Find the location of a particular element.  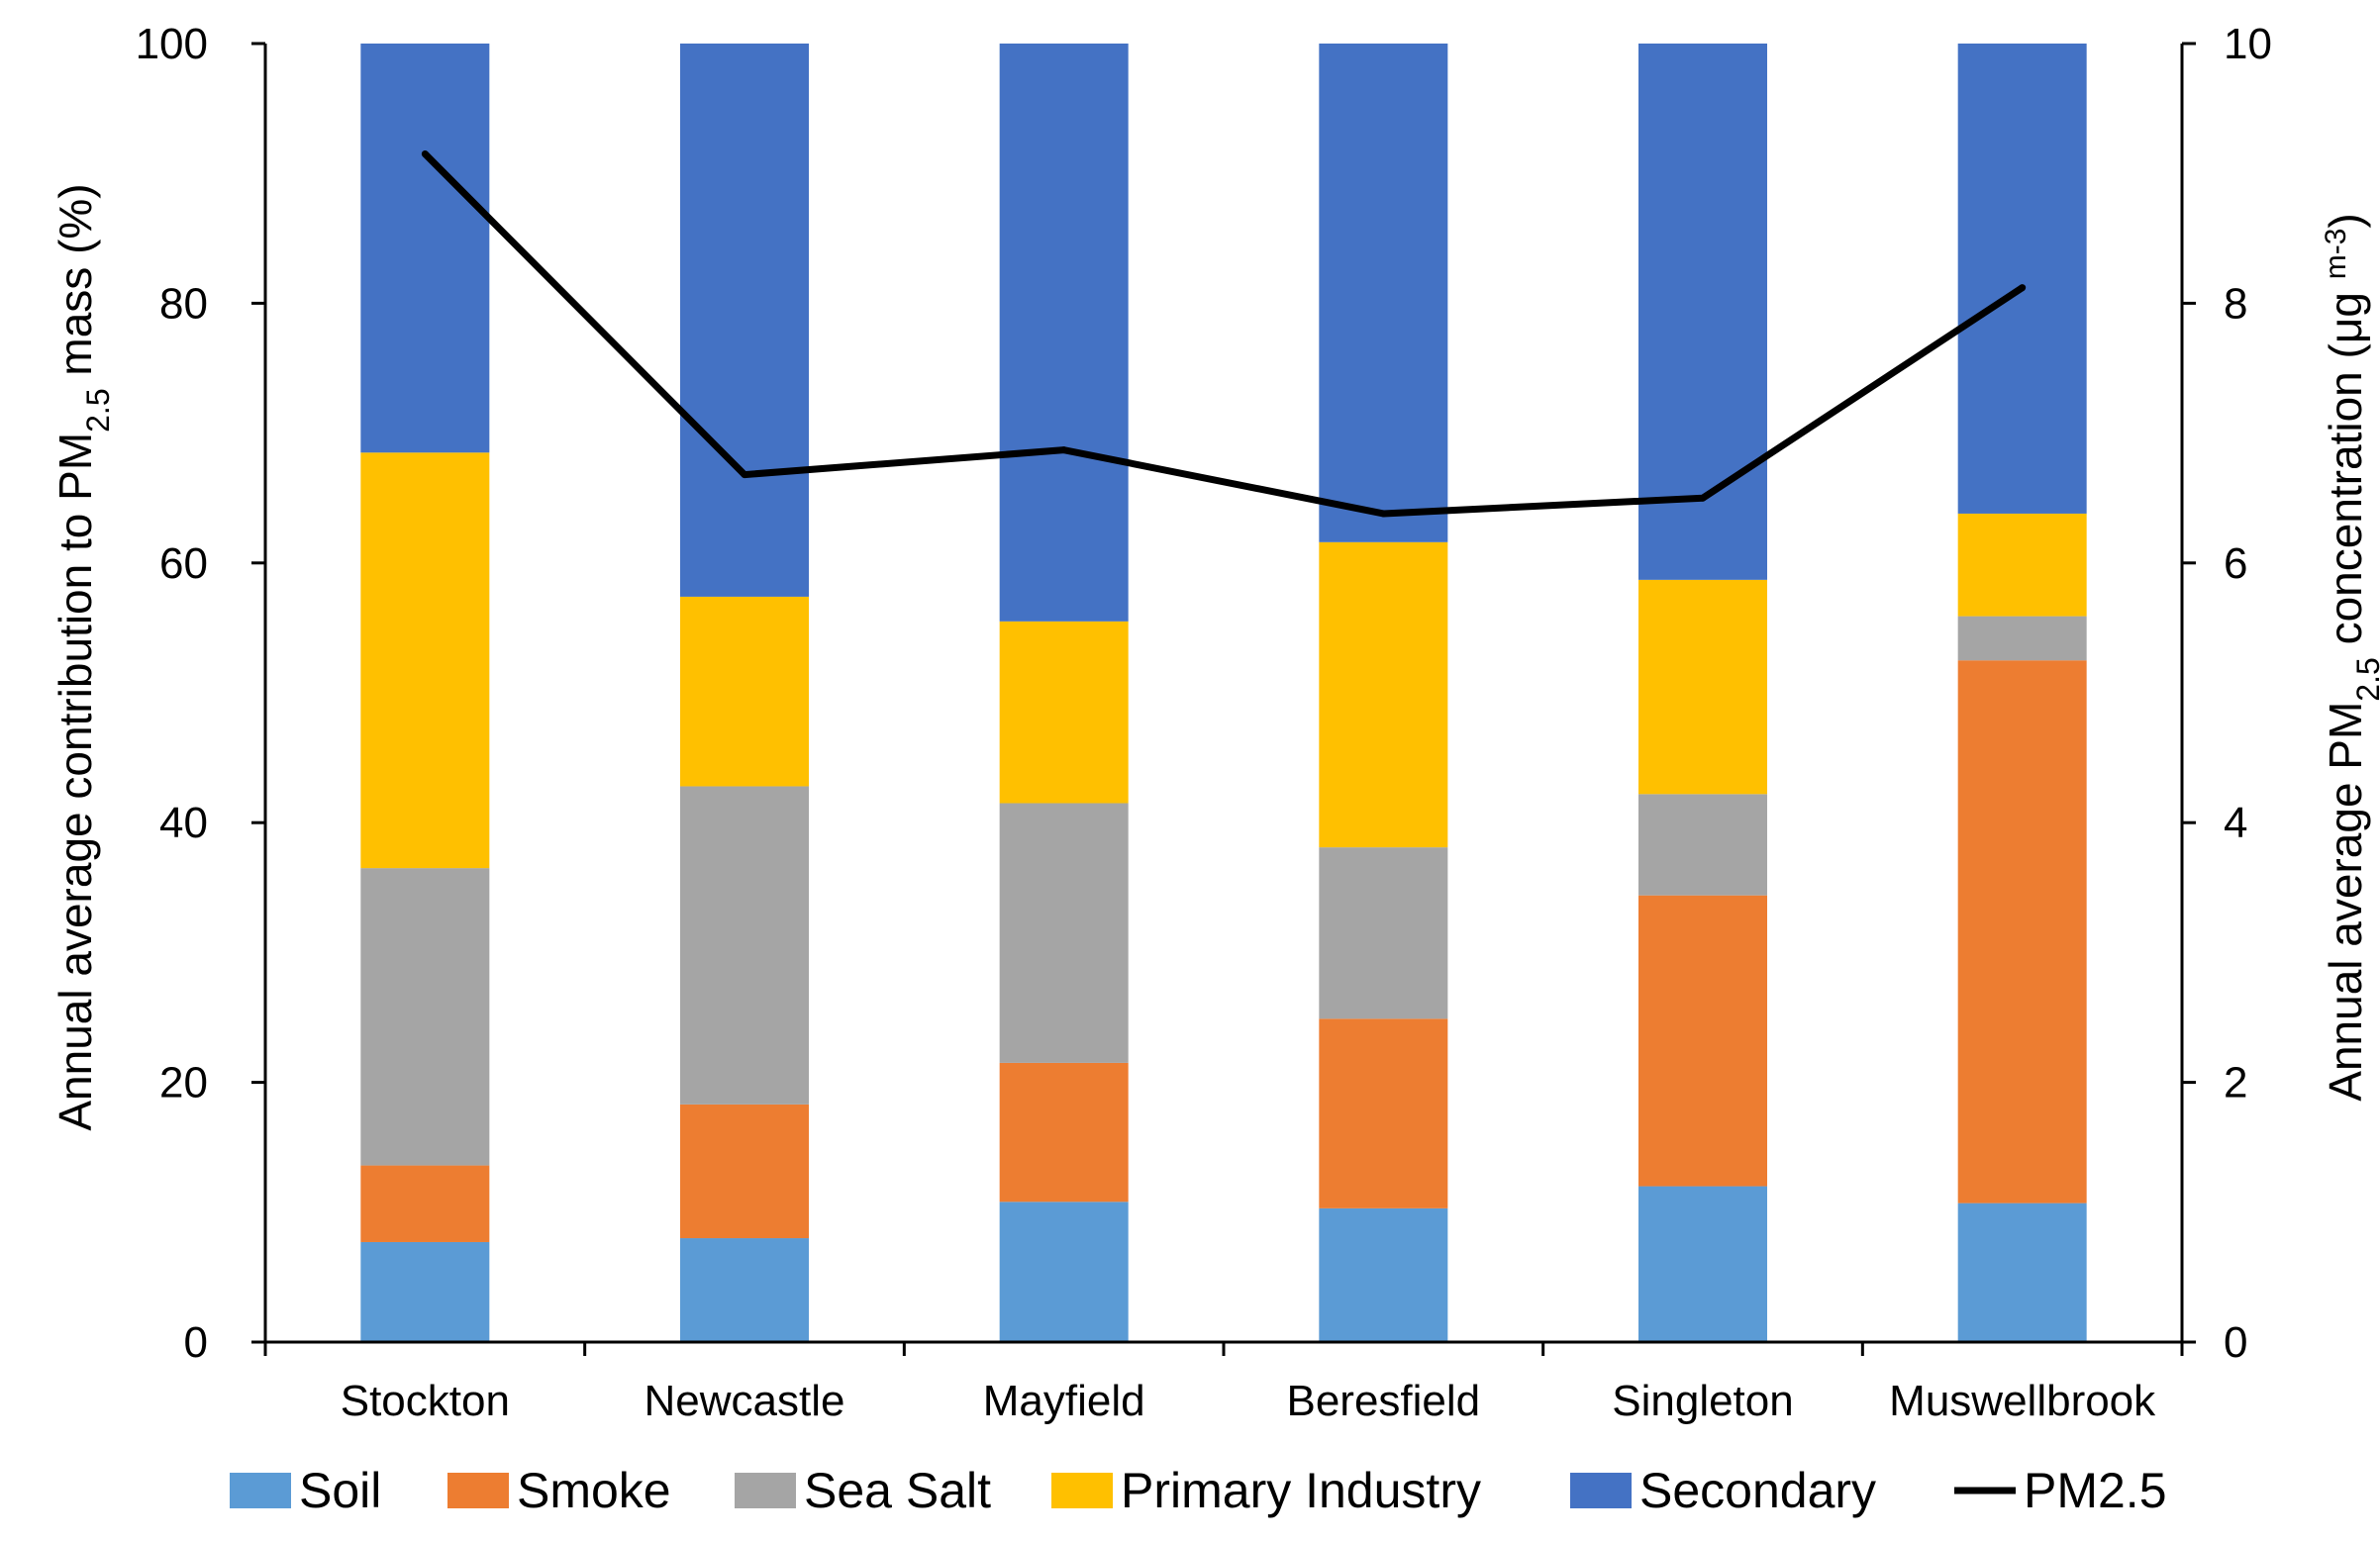

legend-label-primary-industry: Primary Industry is located at coordinates (1301, 1491).